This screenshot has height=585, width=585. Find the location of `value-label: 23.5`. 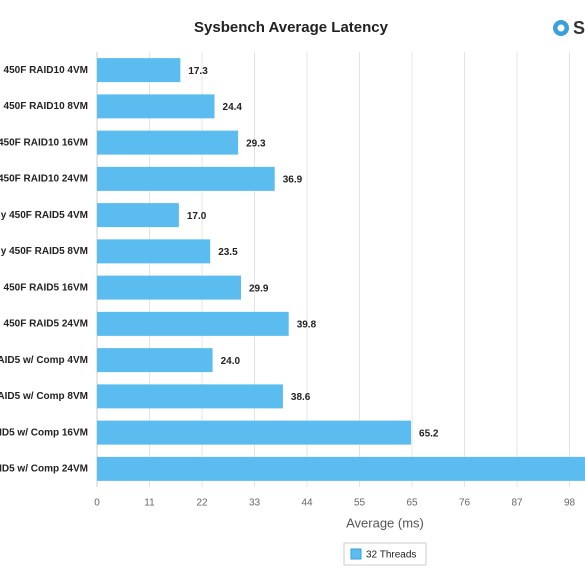

value-label: 23.5 is located at coordinates (228, 252).